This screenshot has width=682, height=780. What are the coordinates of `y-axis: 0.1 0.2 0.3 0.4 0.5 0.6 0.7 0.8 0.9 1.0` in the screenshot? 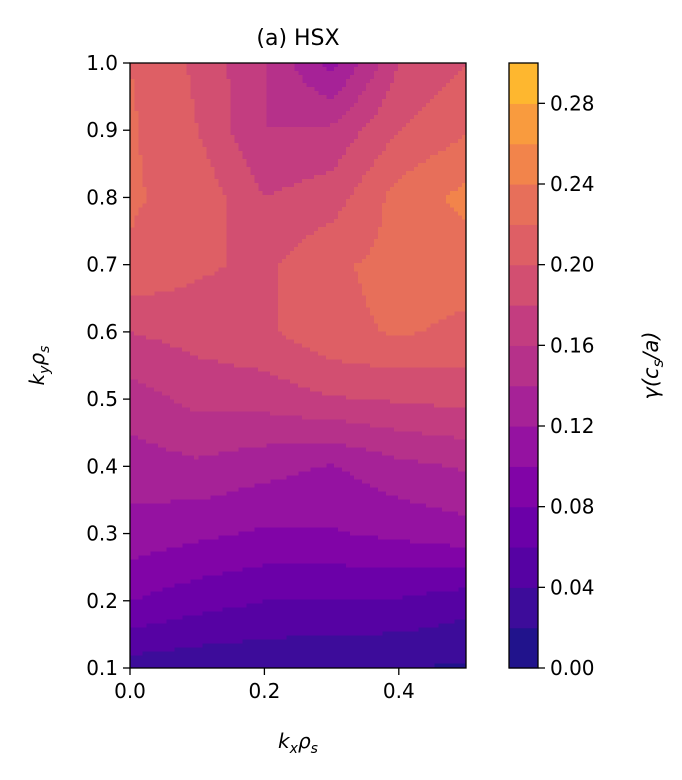 It's located at (108, 365).